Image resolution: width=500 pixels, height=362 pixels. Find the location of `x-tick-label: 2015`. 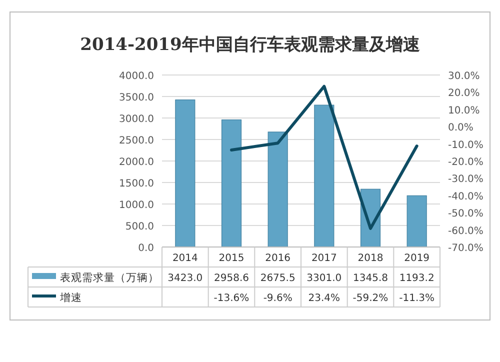

x-tick-label: 2015 is located at coordinates (231, 258).